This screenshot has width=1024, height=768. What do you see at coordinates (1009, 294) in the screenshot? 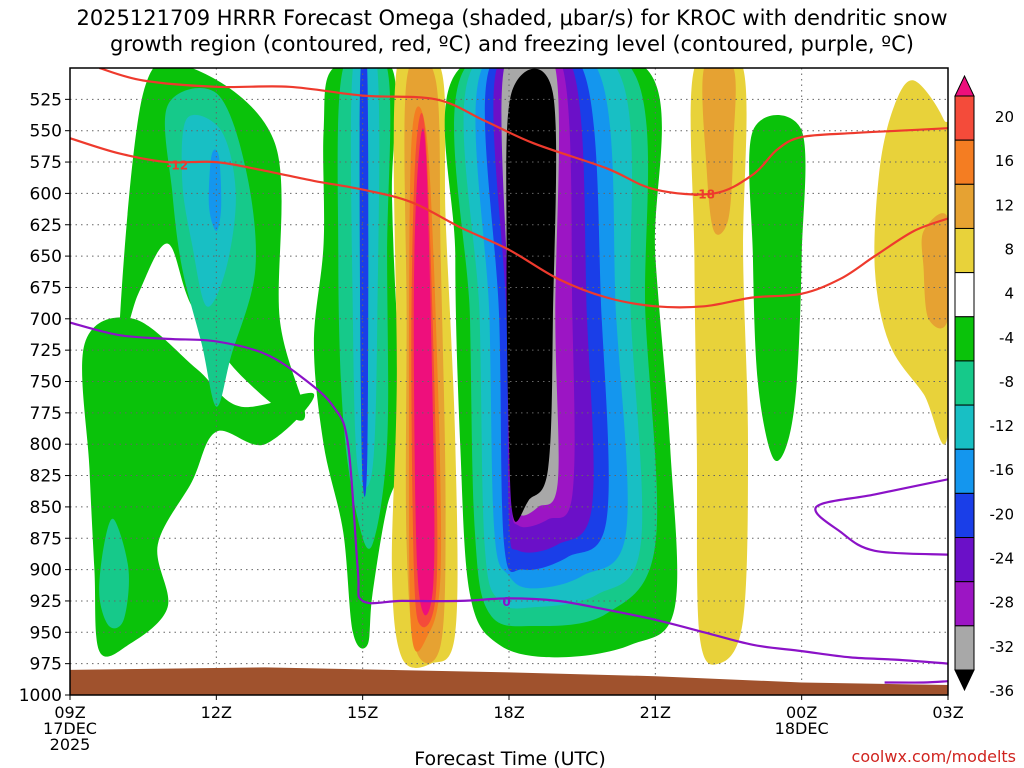
I see `colorbar-label: 4` at bounding box center [1009, 294].